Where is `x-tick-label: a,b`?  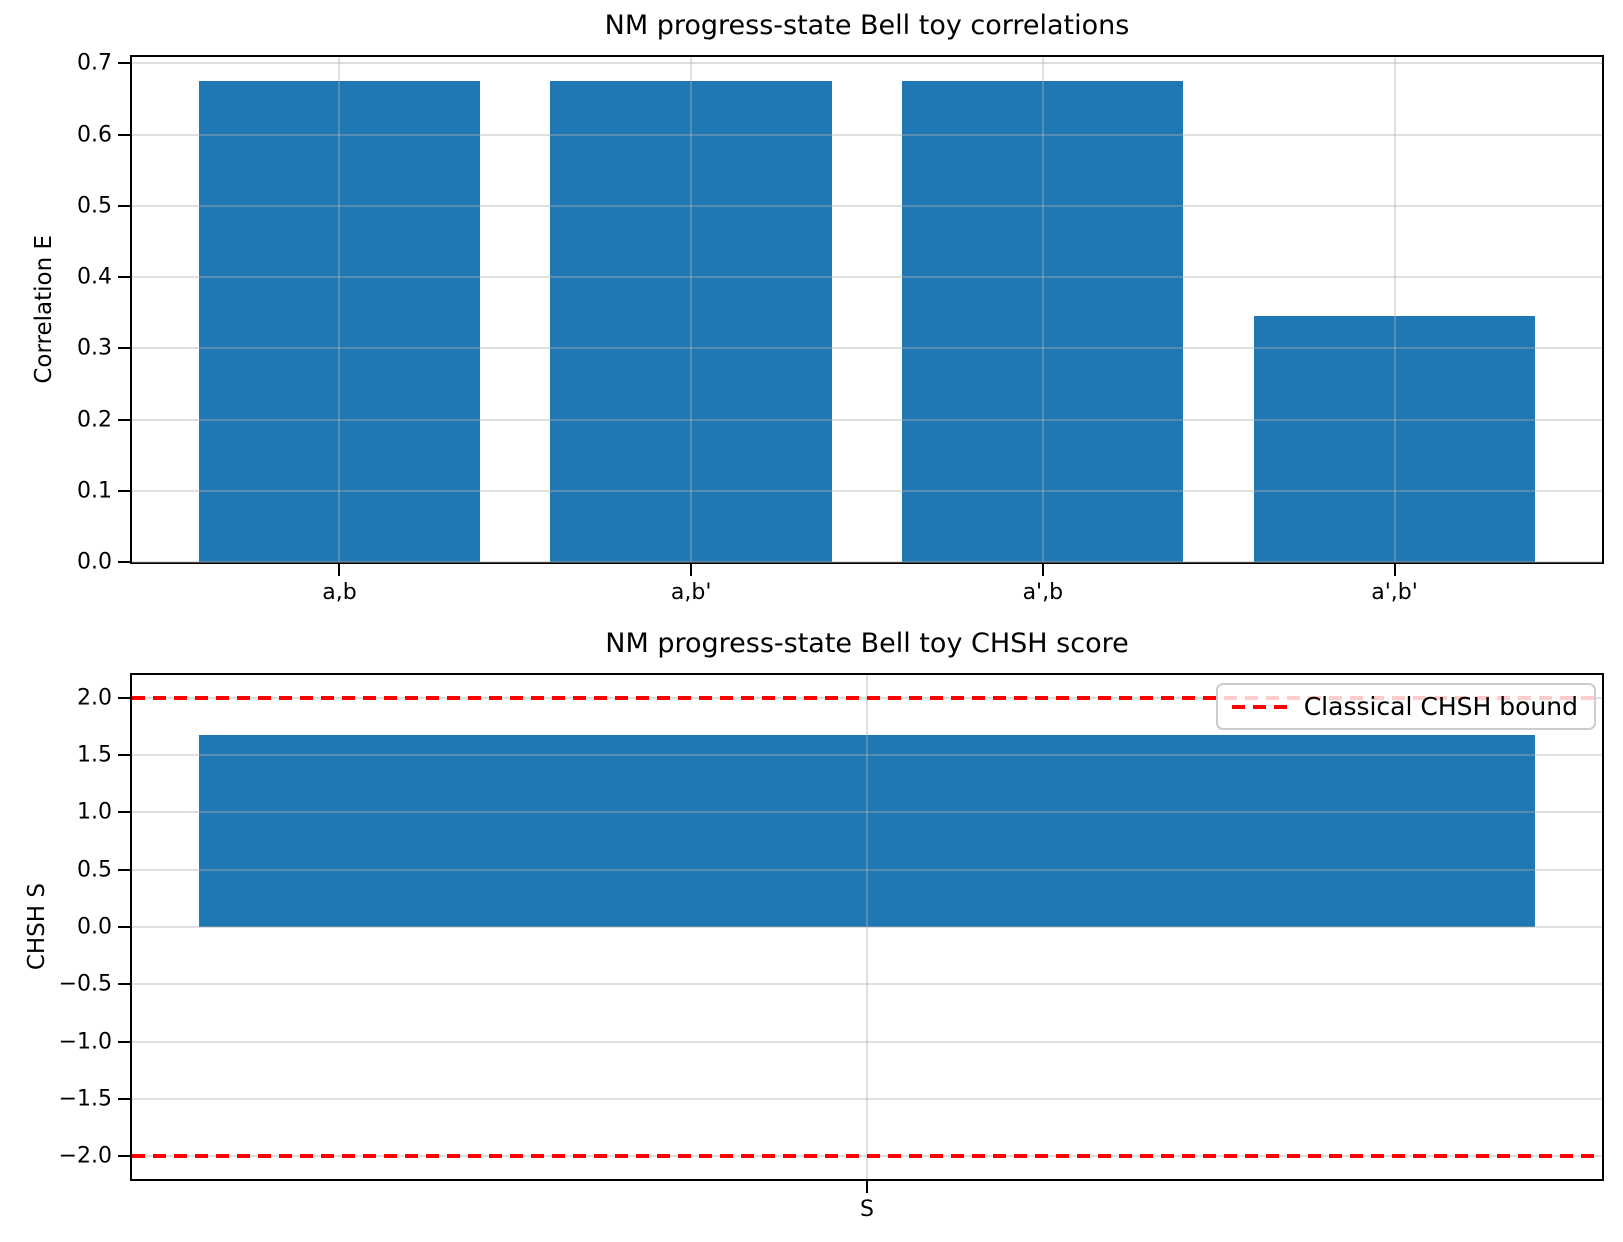
x-tick-label: a,b is located at coordinates (339, 592).